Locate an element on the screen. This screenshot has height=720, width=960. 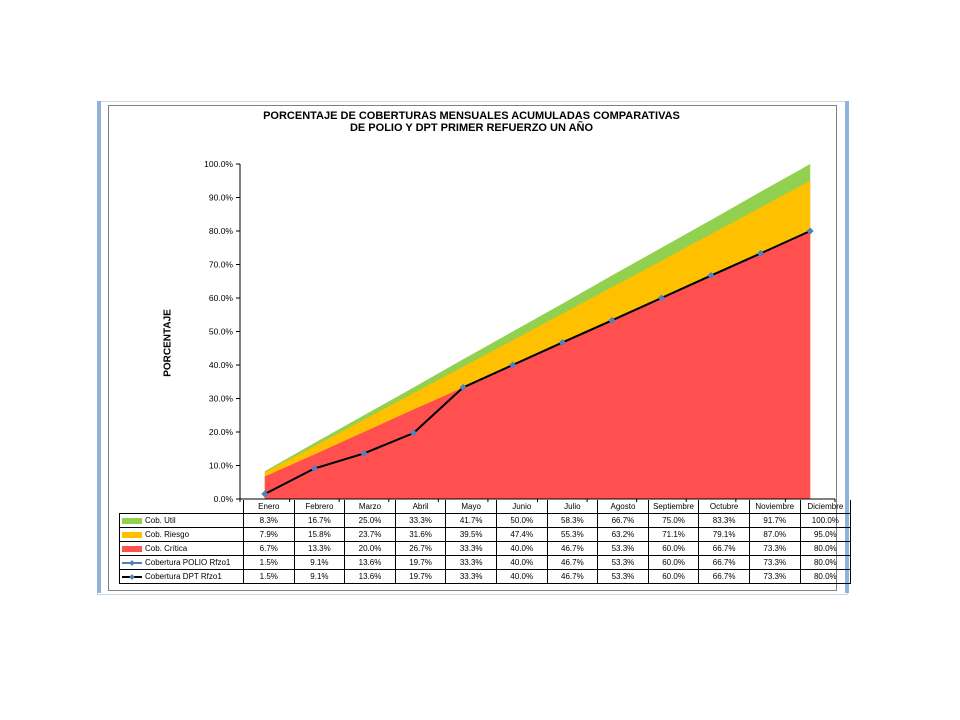
legend-entry: Cobertura DPT Rfzo1 is located at coordinates (181, 576).